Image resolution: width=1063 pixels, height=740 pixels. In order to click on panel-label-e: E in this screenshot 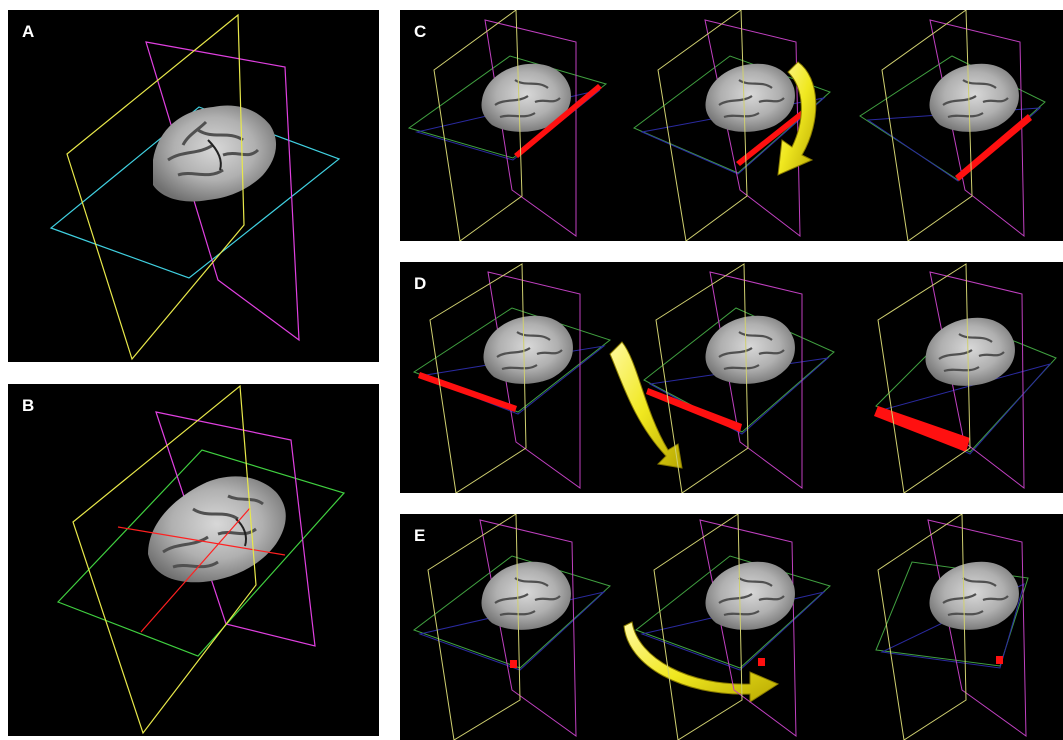, I will do `click(420, 535)`.